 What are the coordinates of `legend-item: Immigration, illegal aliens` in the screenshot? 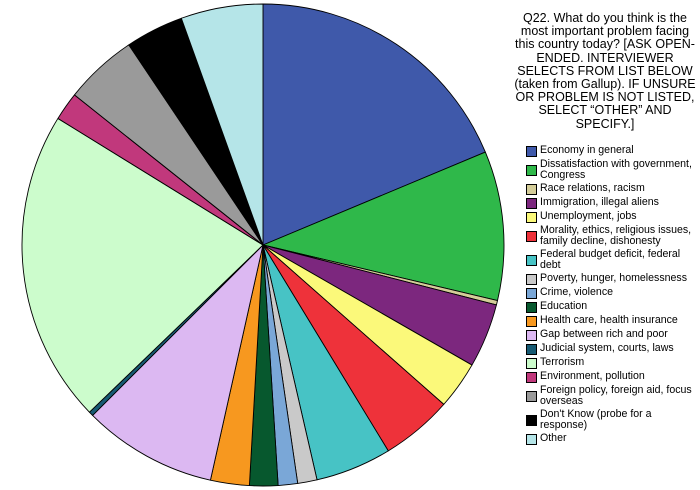 It's located at (613, 203).